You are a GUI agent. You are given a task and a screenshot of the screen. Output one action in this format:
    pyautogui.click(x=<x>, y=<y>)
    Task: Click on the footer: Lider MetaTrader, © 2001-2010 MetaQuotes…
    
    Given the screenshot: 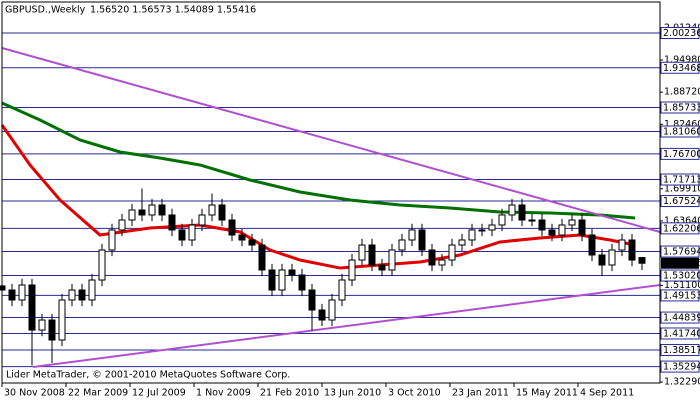 What is the action you would take?
    pyautogui.click(x=148, y=375)
    